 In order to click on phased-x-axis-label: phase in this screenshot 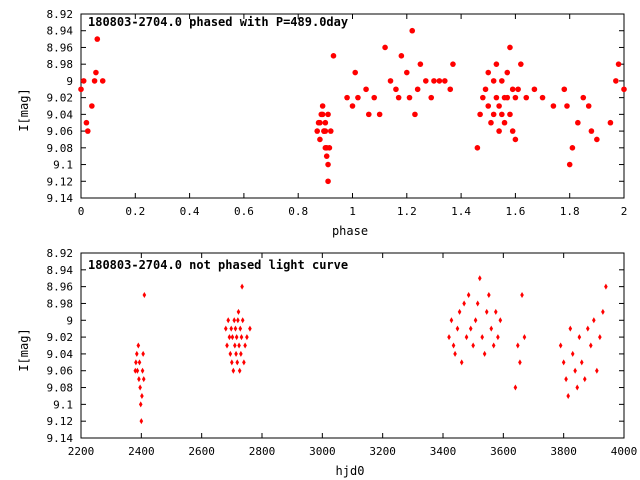, I will do `click(350, 231)`.